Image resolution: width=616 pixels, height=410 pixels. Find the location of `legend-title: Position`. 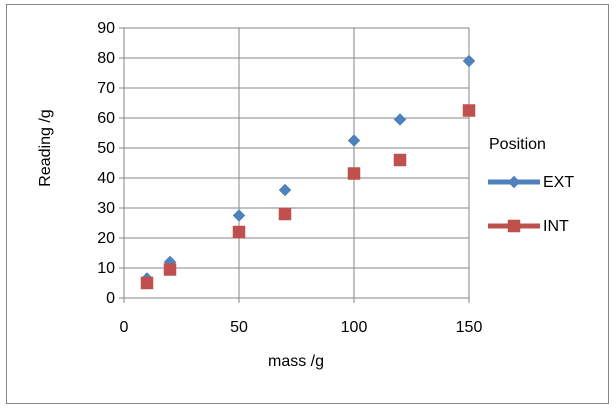

legend-title: Position is located at coordinates (517, 144).